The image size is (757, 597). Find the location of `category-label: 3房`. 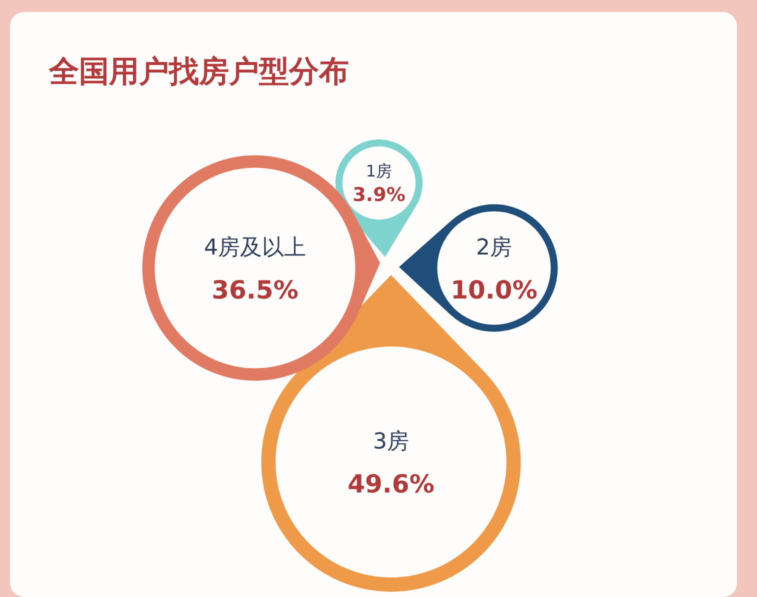

category-label: 3房 is located at coordinates (391, 442).